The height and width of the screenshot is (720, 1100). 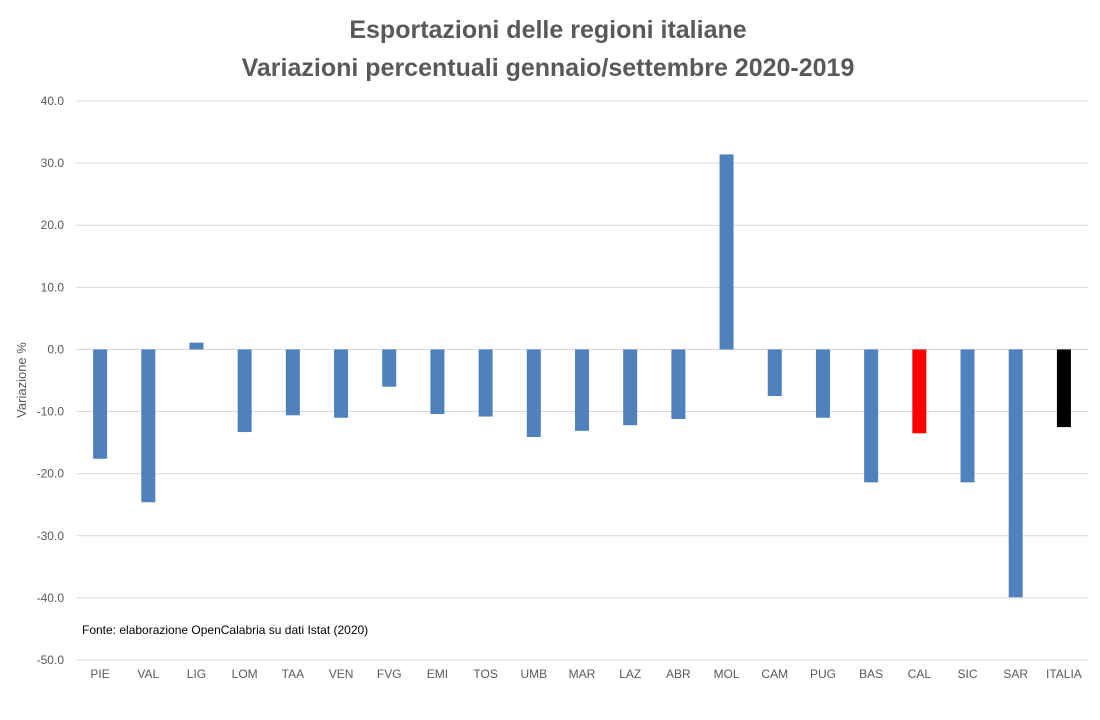 What do you see at coordinates (196, 674) in the screenshot?
I see `x-tick-label-lig: LIG` at bounding box center [196, 674].